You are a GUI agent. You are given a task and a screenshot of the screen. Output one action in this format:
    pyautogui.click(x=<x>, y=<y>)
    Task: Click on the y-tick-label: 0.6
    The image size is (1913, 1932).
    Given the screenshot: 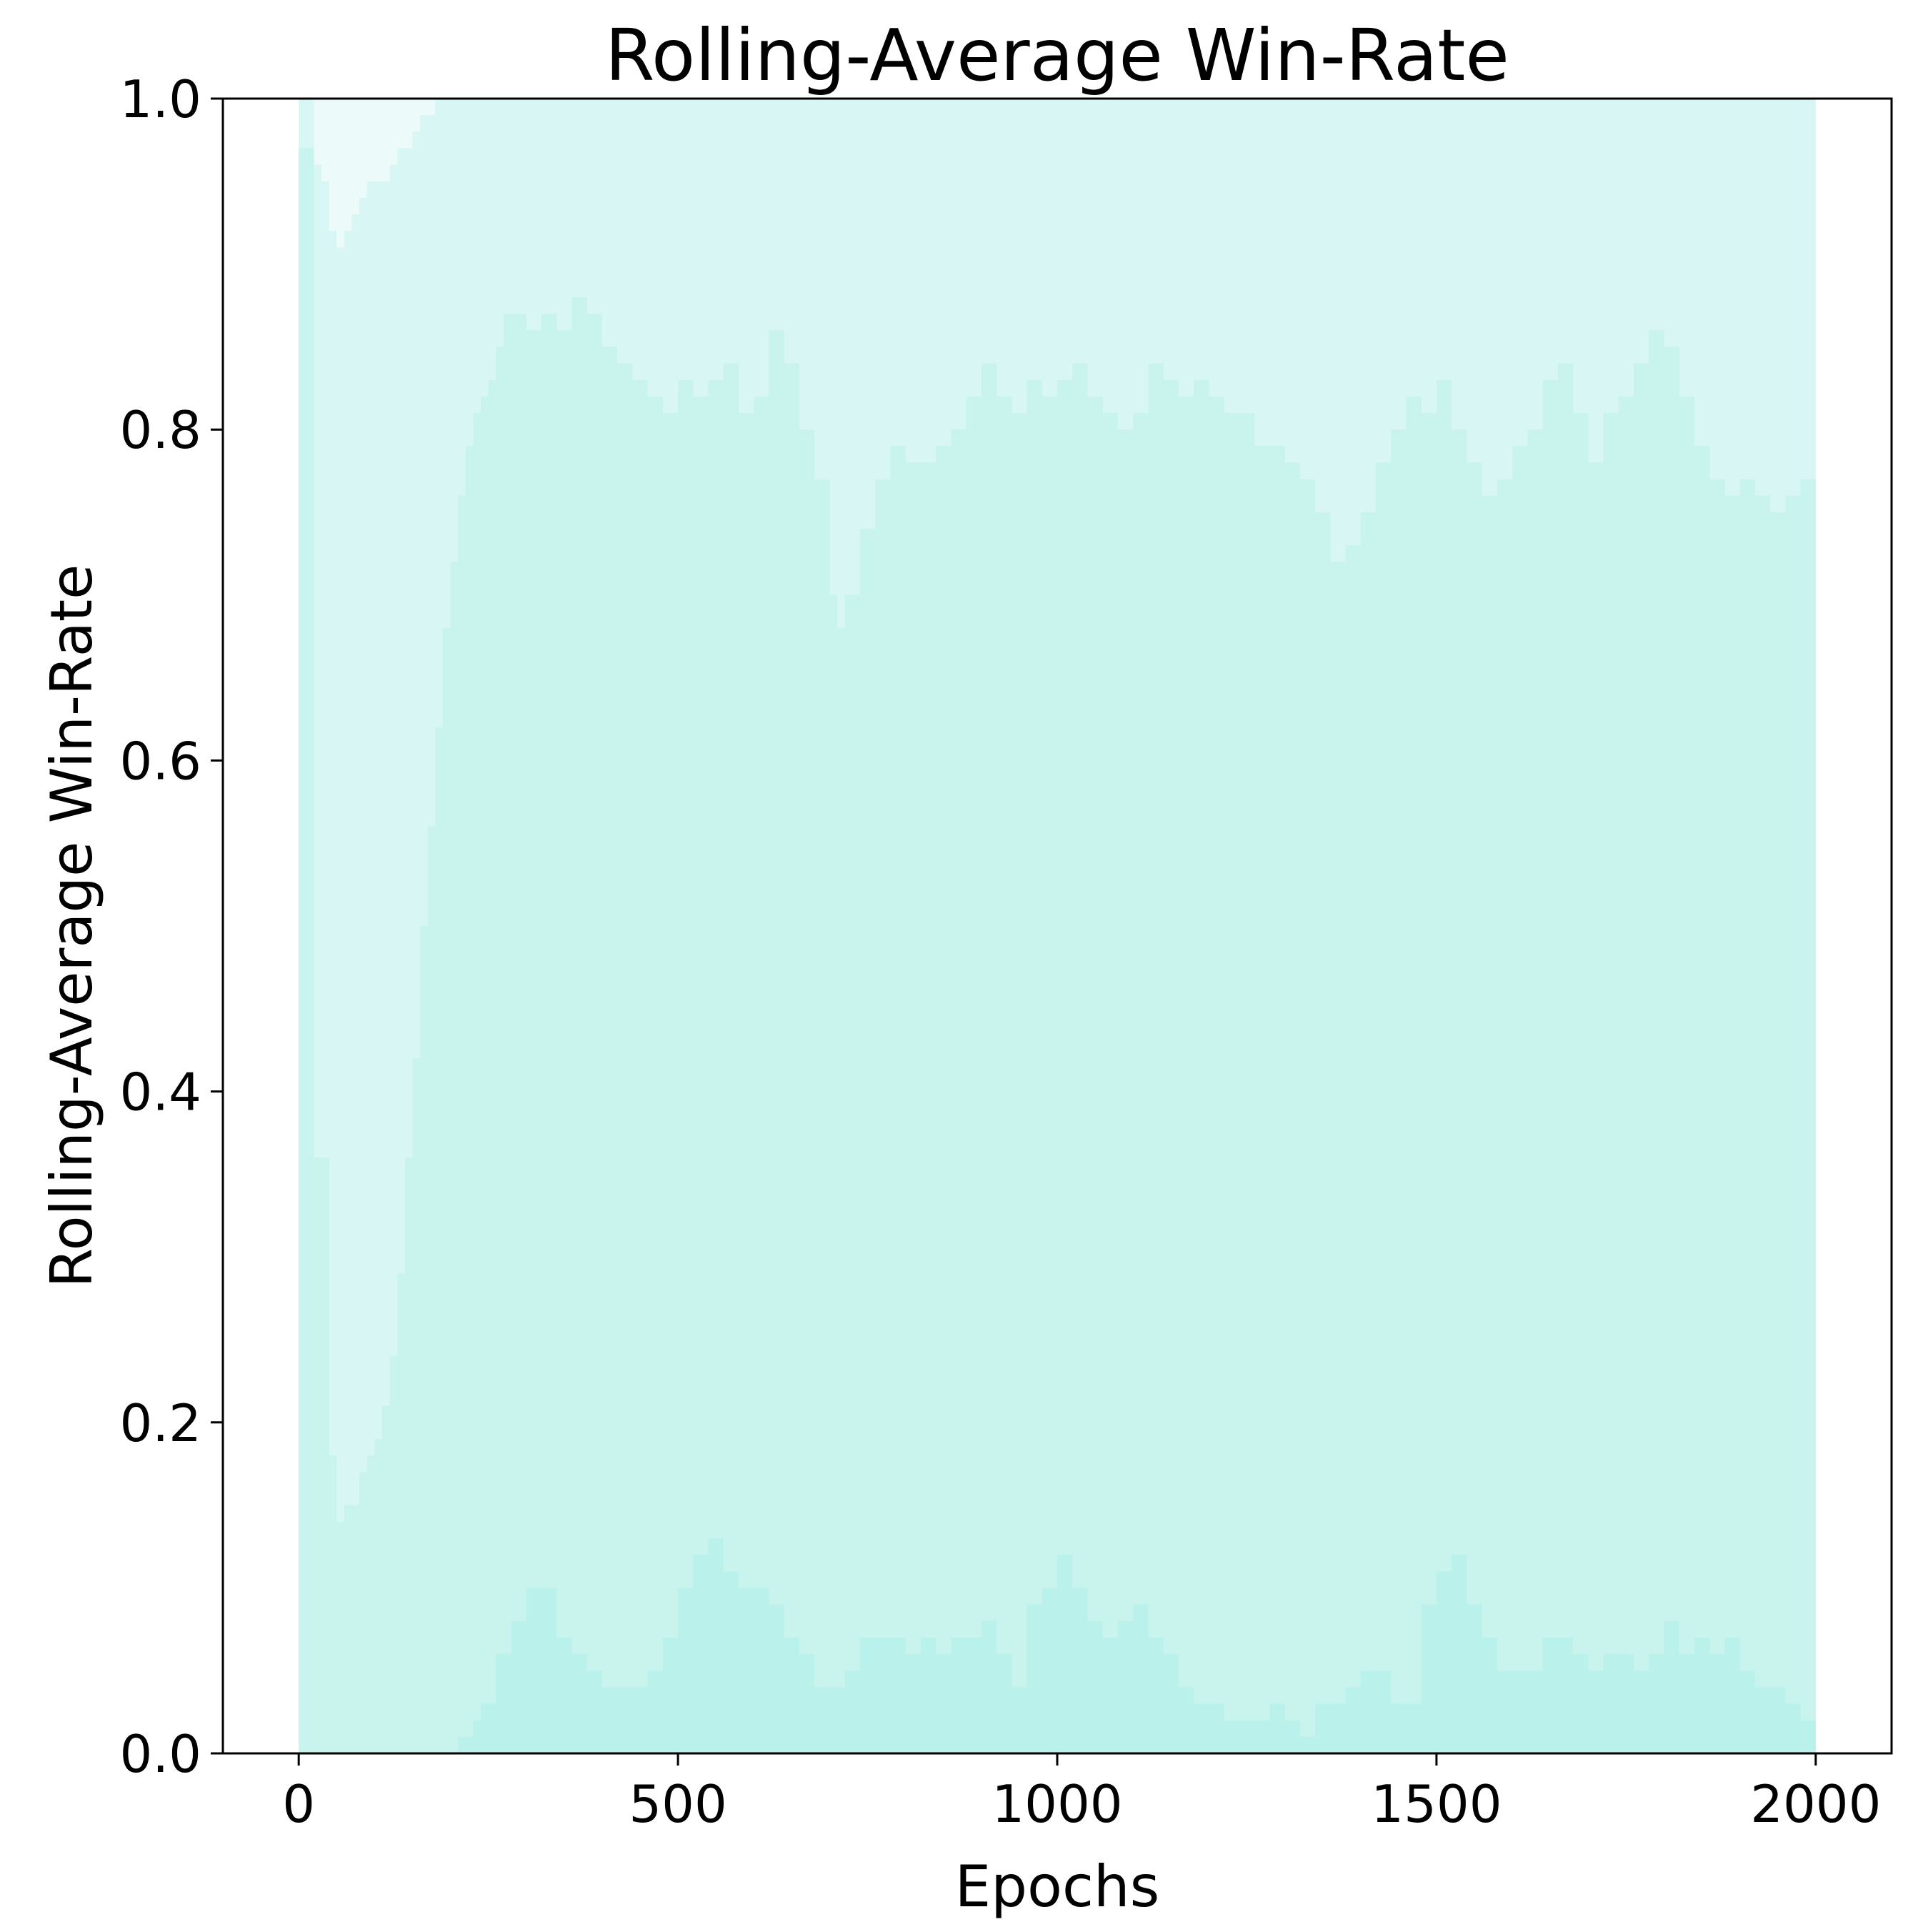 What is the action you would take?
    pyautogui.click(x=160, y=761)
    